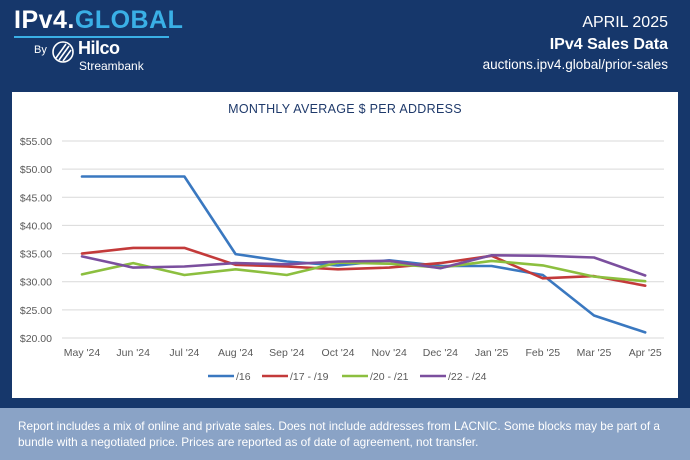 This screenshot has width=690, height=460. I want to click on chart-title: MONTHLY AVERAGE $ PER ADDRESS, so click(345, 109).